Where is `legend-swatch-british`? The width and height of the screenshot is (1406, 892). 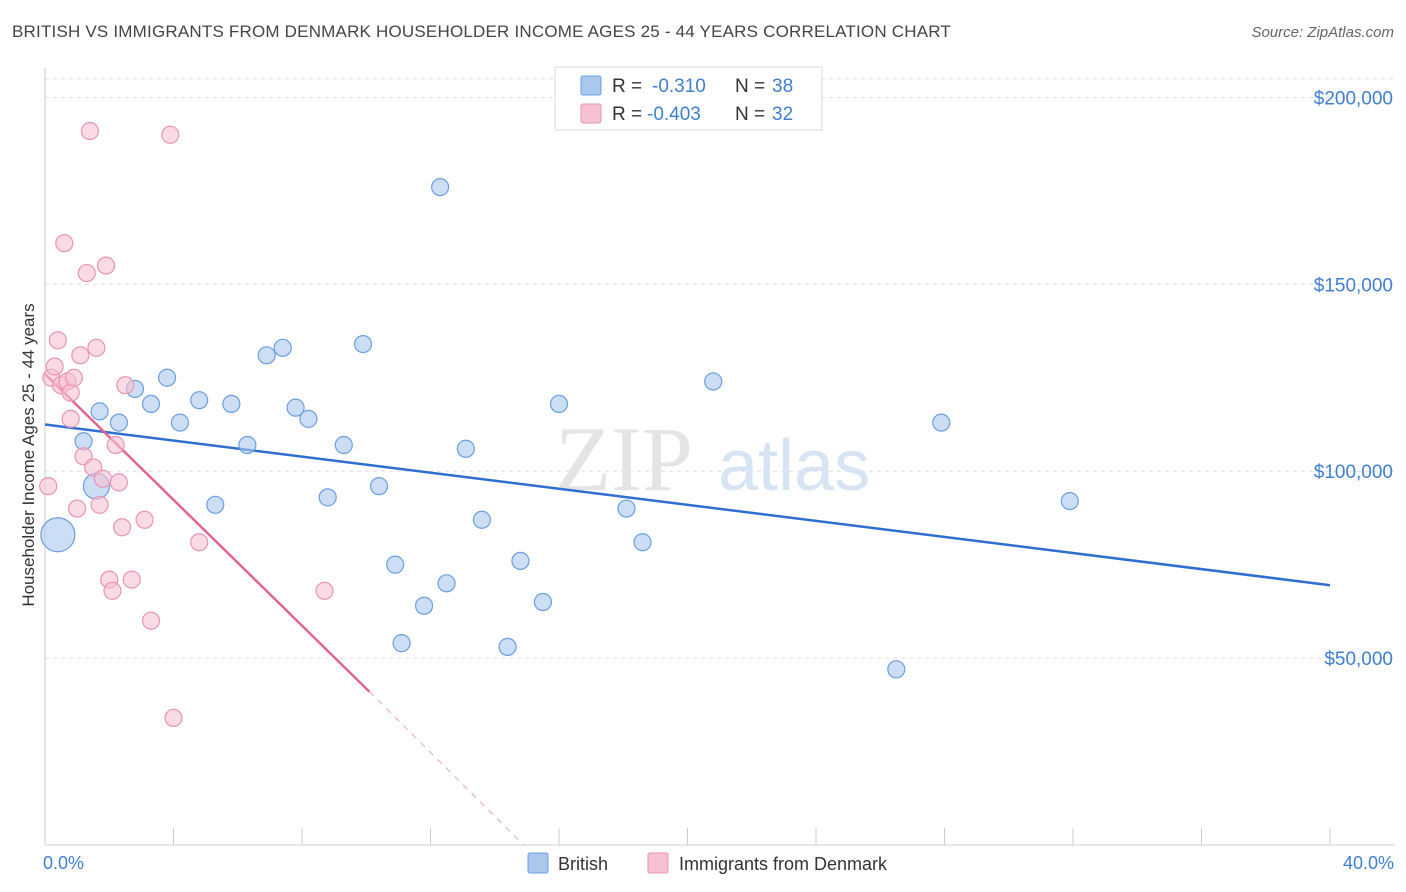
legend-swatch-british is located at coordinates (591, 85).